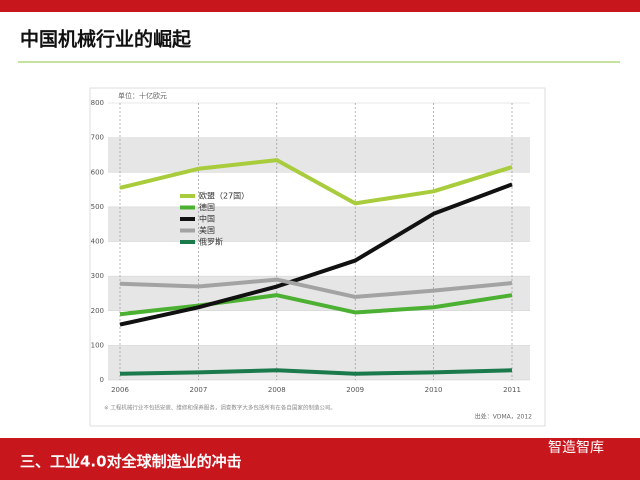 Image resolution: width=640 pixels, height=480 pixels. I want to click on y-tick-label: 600, so click(97, 172).